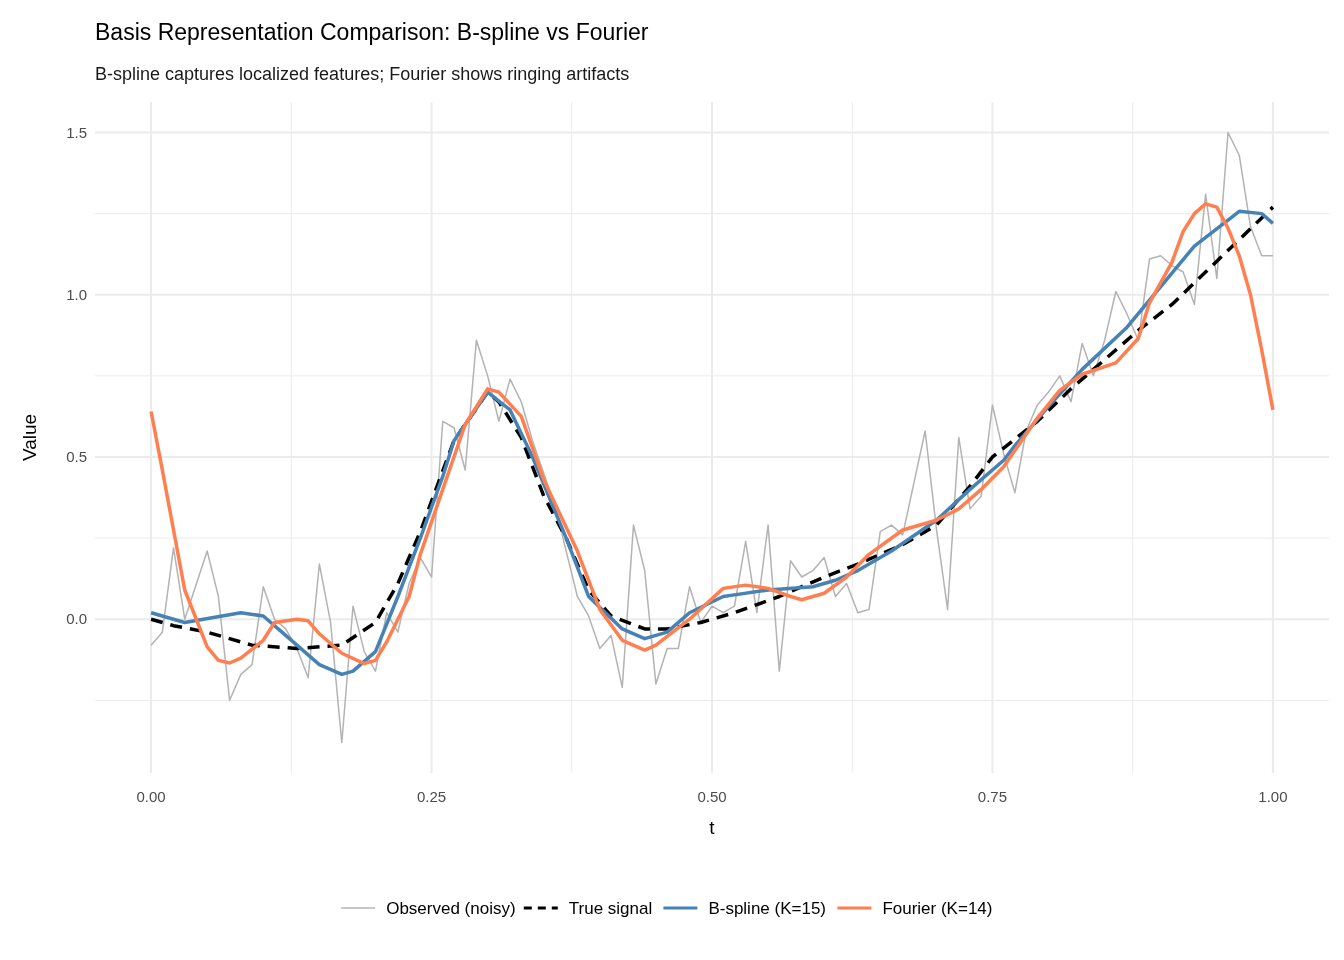  What do you see at coordinates (767, 908) in the screenshot?
I see `legend-label: B-spline (K=15)` at bounding box center [767, 908].